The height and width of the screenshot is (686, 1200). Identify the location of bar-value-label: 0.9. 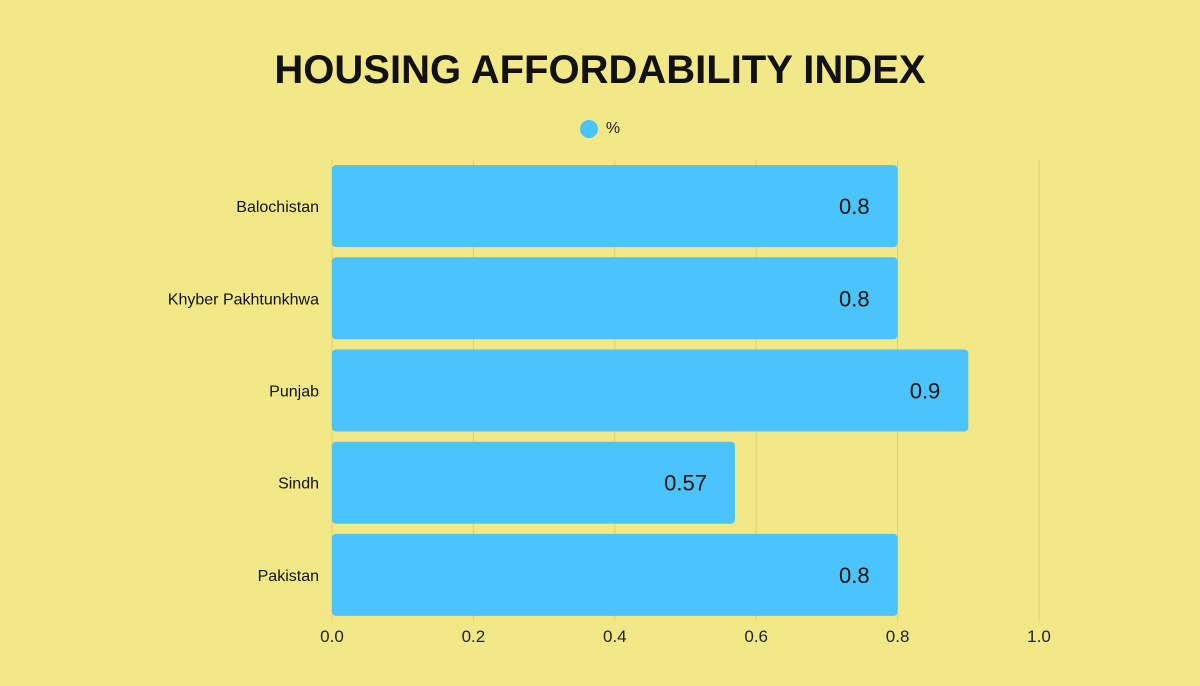
(925, 391).